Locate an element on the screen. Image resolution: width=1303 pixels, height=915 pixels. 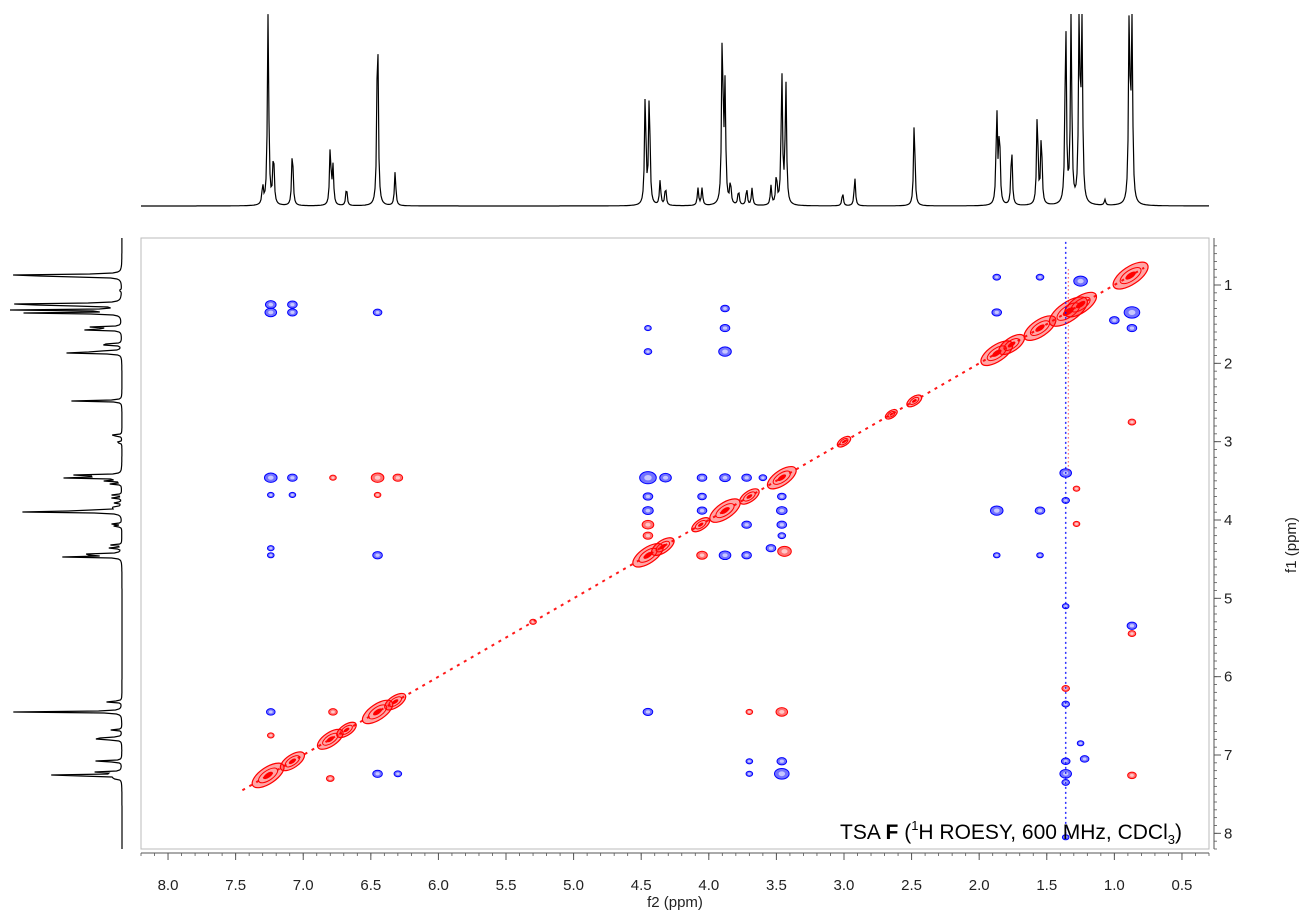
x-tick-label: 7.5 is located at coordinates (235, 885).